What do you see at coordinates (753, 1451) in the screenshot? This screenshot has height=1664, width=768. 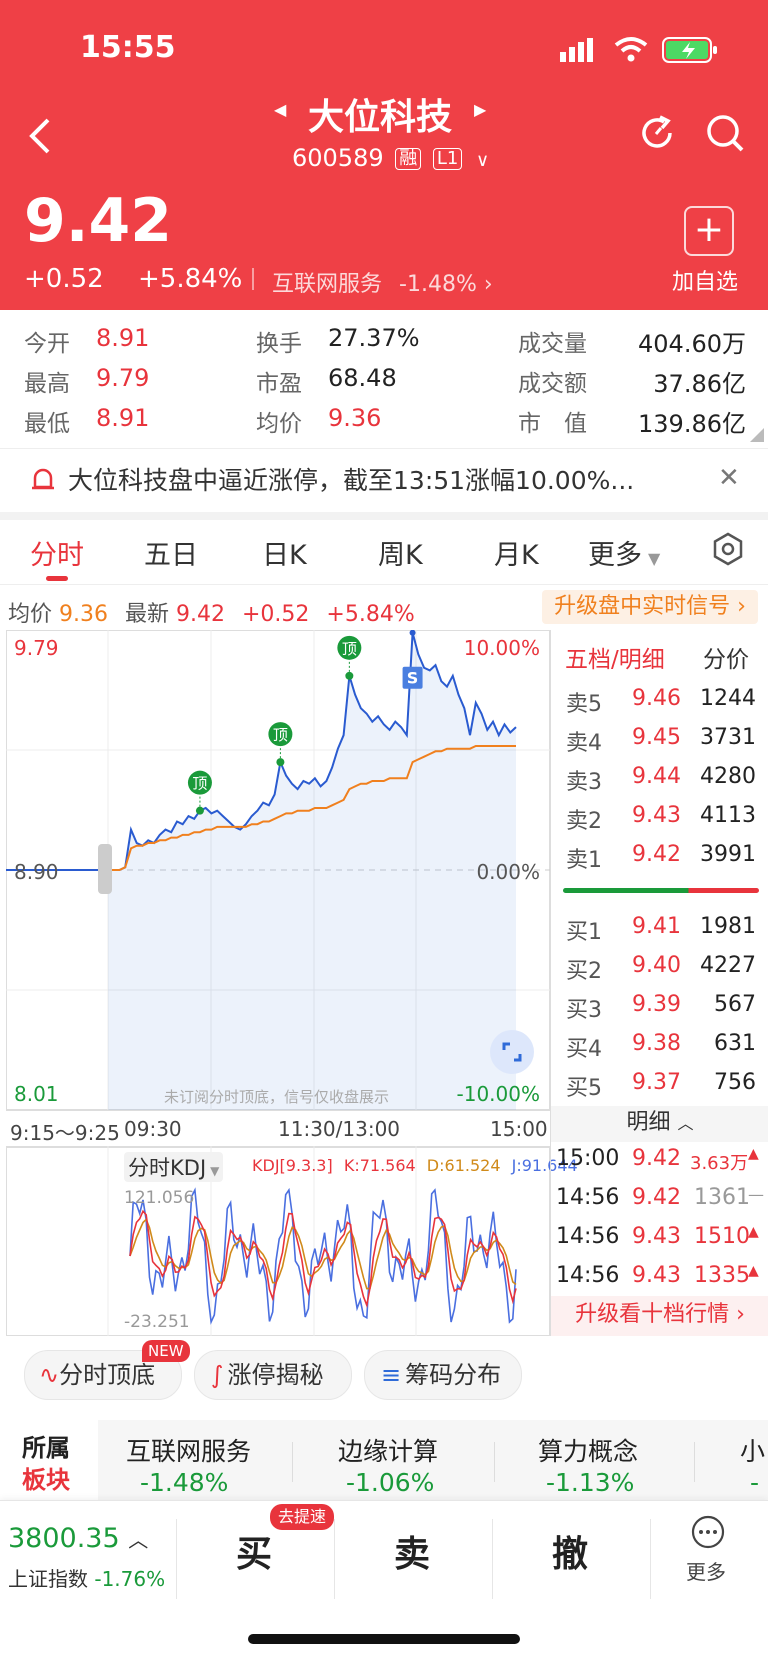 I see `sector-item-name: 小` at bounding box center [753, 1451].